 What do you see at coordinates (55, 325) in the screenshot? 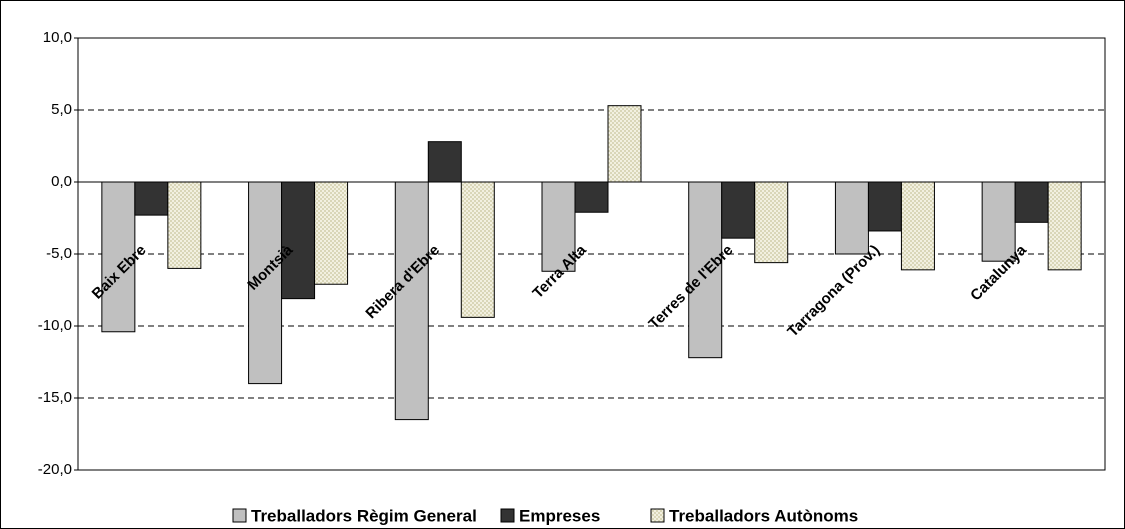
I see `y-tick-label: -10,0` at bounding box center [55, 325].